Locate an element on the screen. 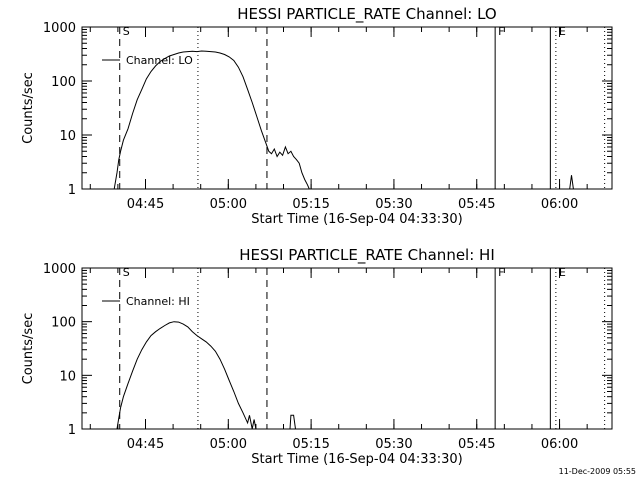  x-axis-label-1: Start Time (16-Sep-04 04:33:30) is located at coordinates (356, 459).